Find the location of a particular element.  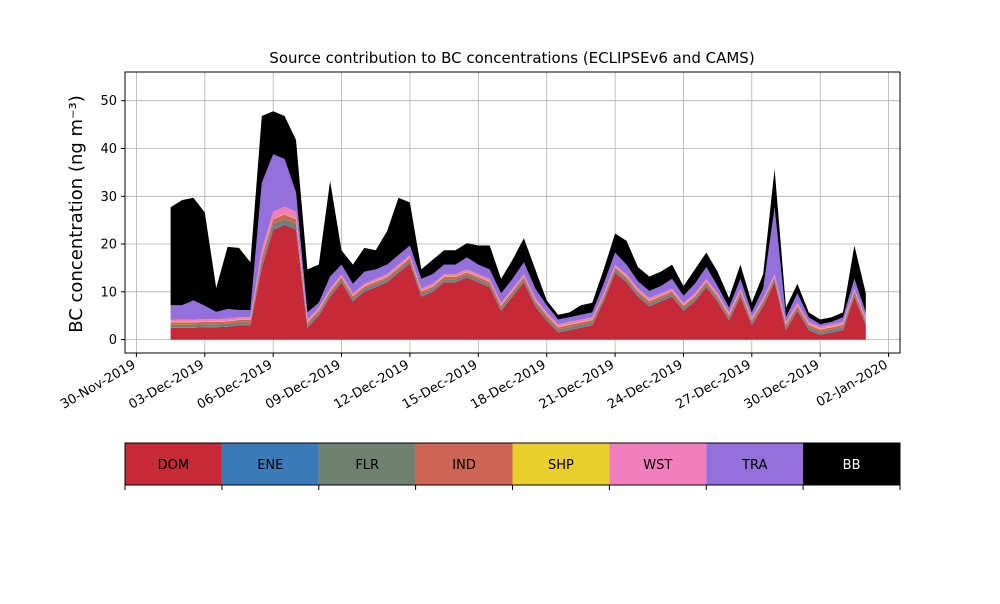

legend-label-ene: ENE is located at coordinates (270, 465).